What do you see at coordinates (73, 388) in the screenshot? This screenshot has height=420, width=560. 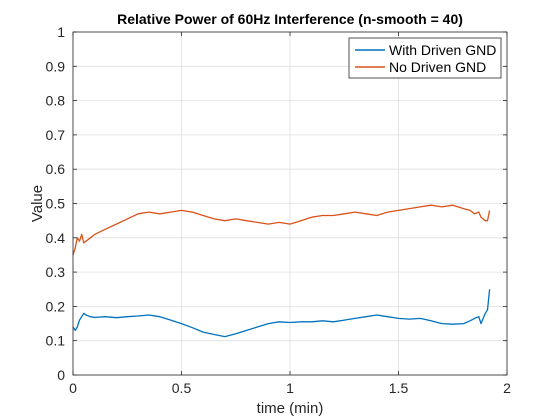 I see `x-tick-label: 0` at bounding box center [73, 388].